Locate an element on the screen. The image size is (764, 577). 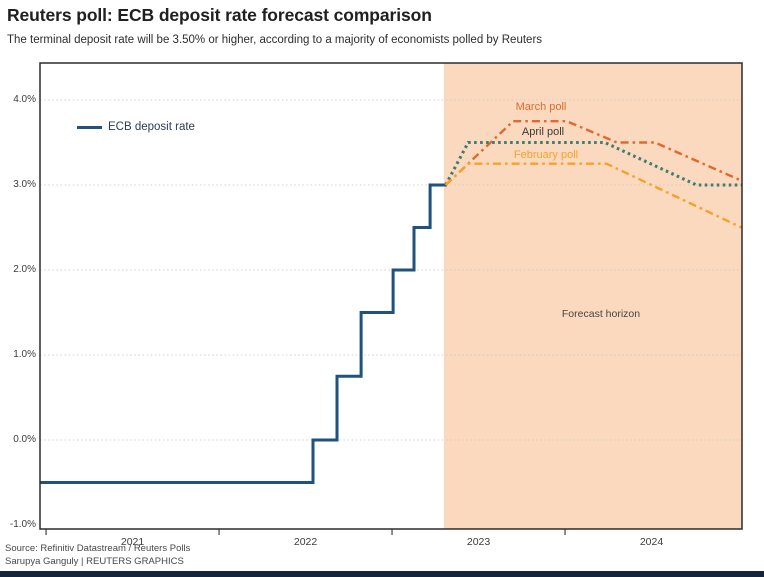
march-poll-label: March poll is located at coordinates (541, 107).